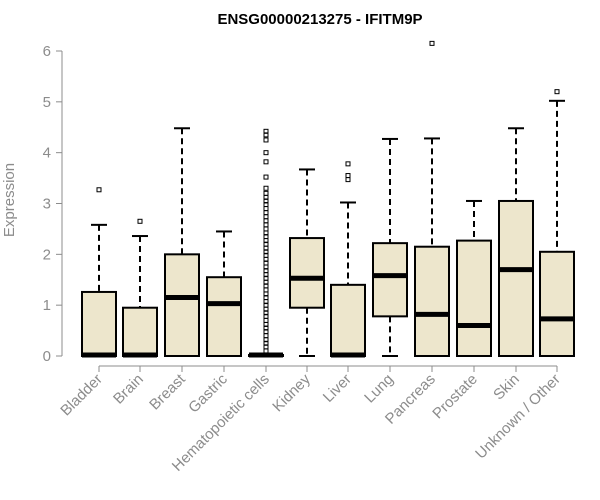 The height and width of the screenshot is (500, 600). I want to click on x-tick-label: Liver, so click(337, 388).